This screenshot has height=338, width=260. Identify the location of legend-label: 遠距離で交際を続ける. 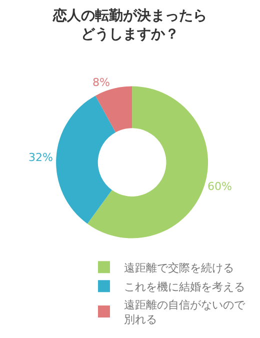
(179, 267).